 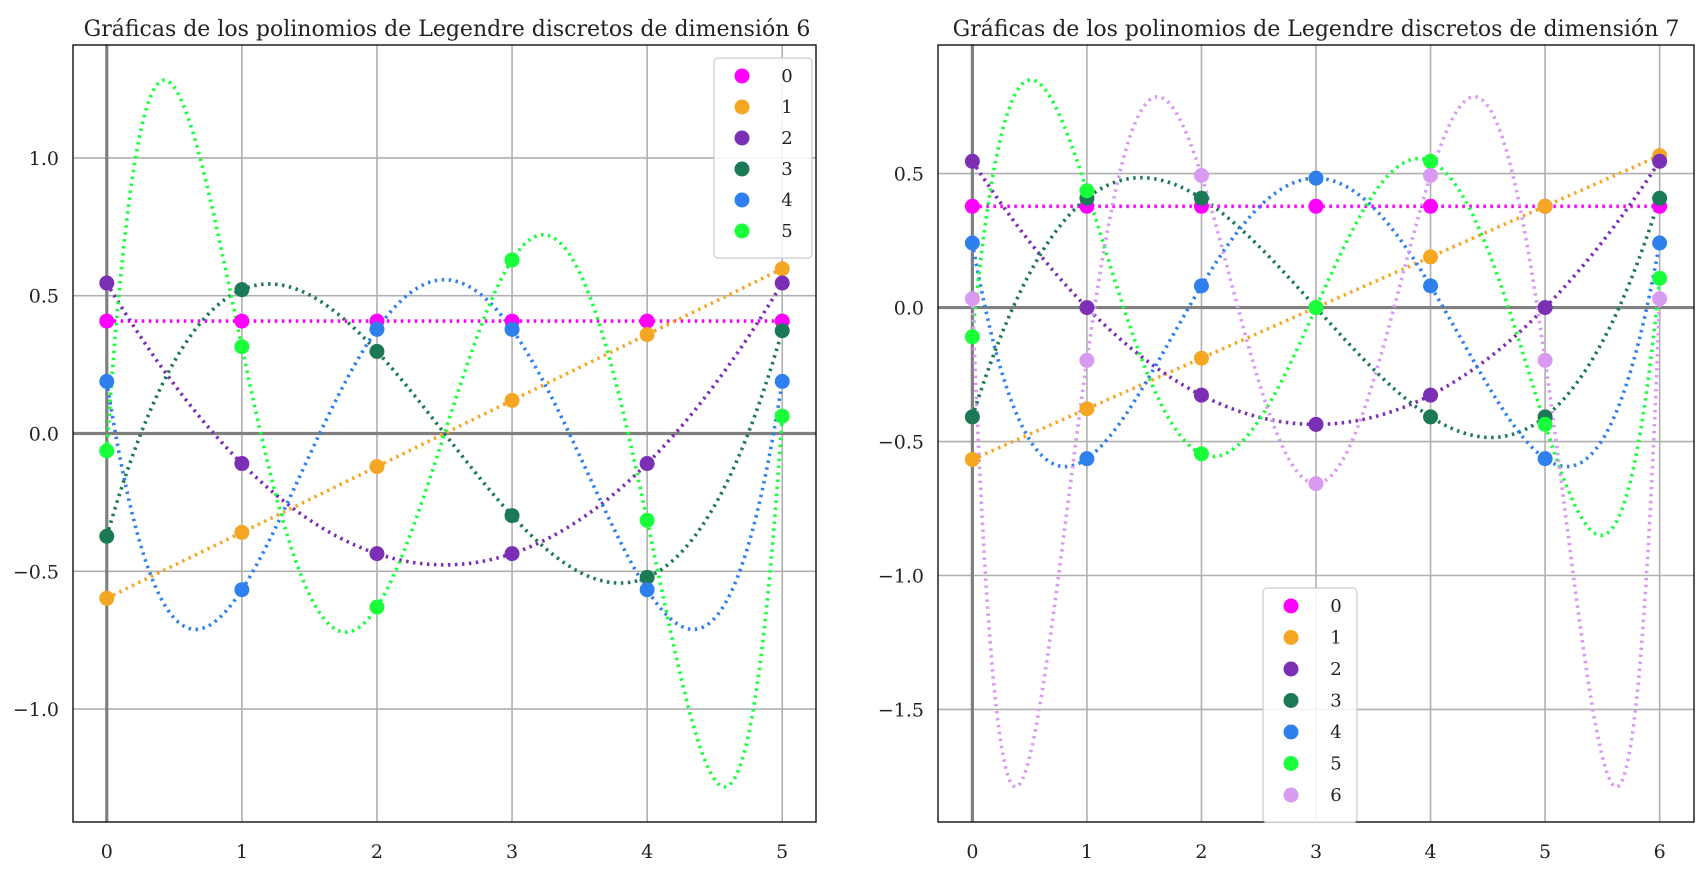 I want to click on legend-box, so click(x=1310, y=705).